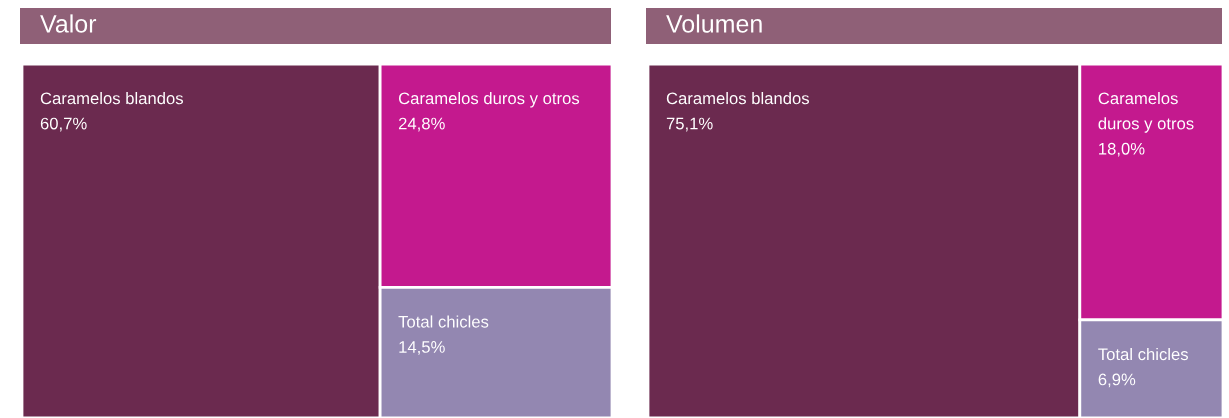 This screenshot has width=1229, height=418. I want to click on data-label: 18,0%, so click(1122, 149).